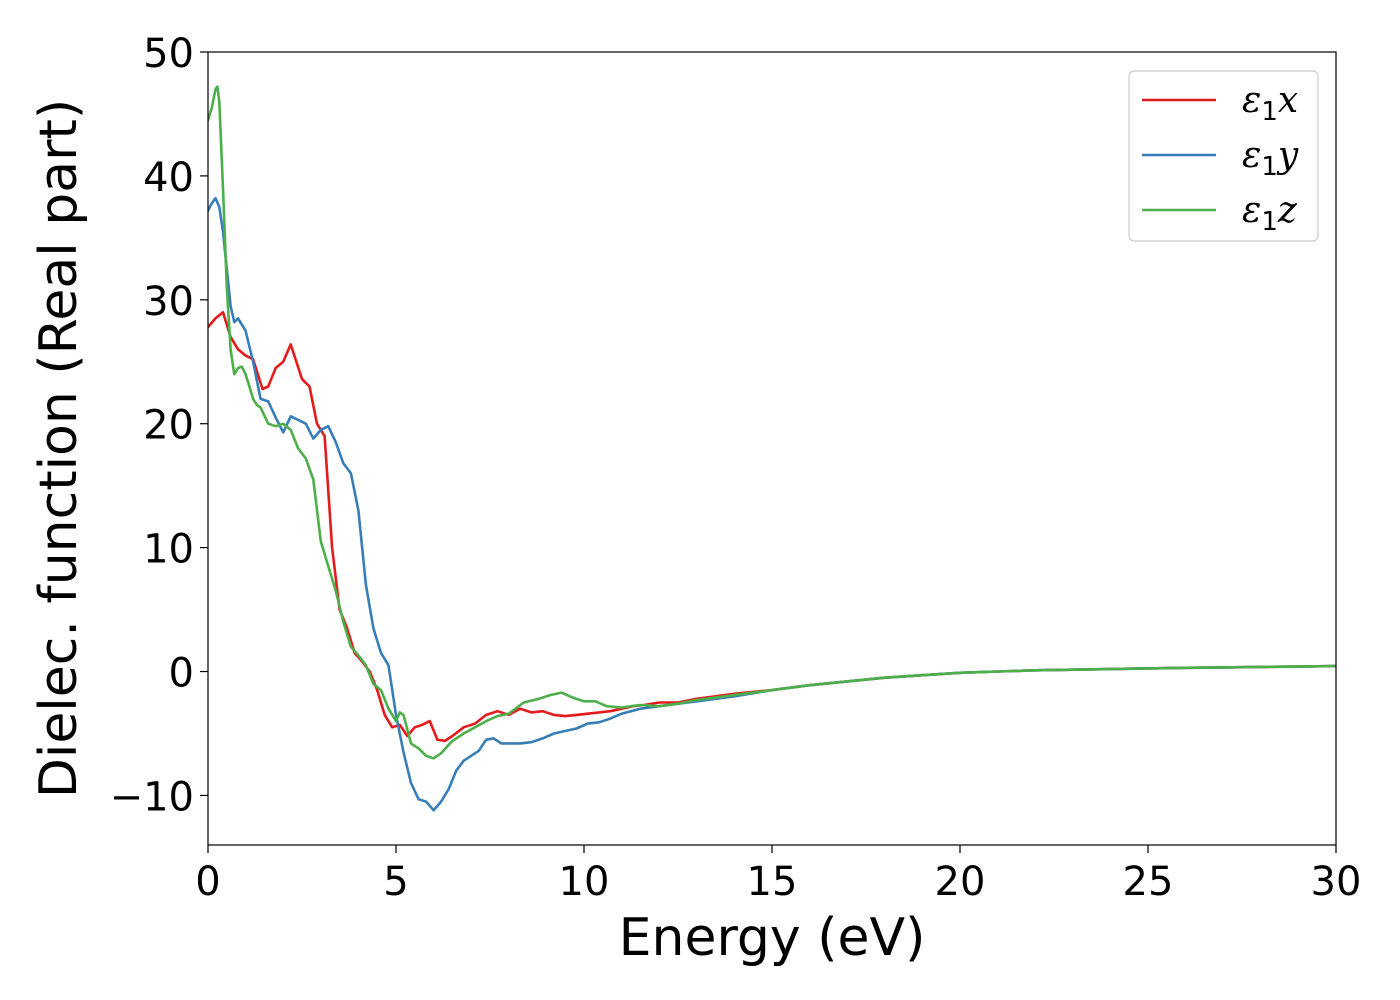 The width and height of the screenshot is (1400, 1000). Describe the element at coordinates (960, 882) in the screenshot. I see `x-tick-label: 20` at that location.